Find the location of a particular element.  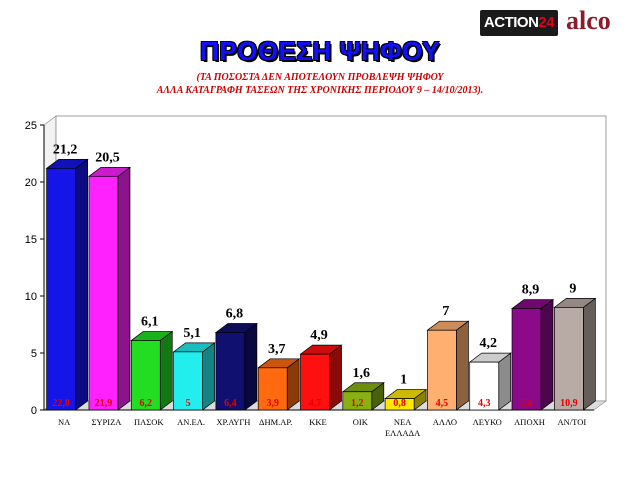

category-label: ΧΡ.ΑΥΓΗ is located at coordinates (233, 422).